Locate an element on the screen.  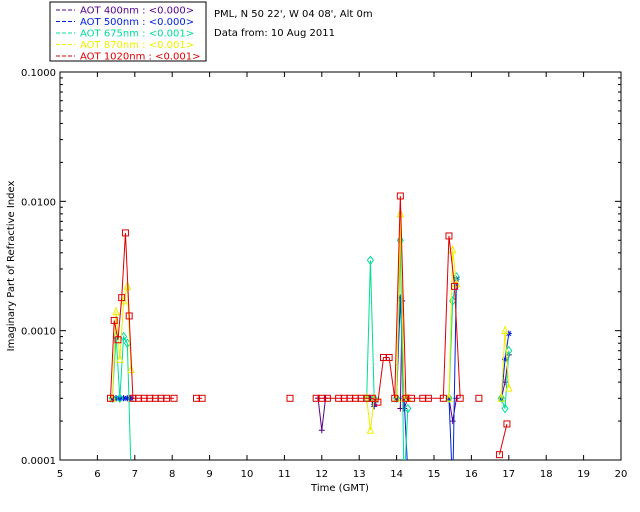
x-tick-label: 13 is located at coordinates (359, 474).